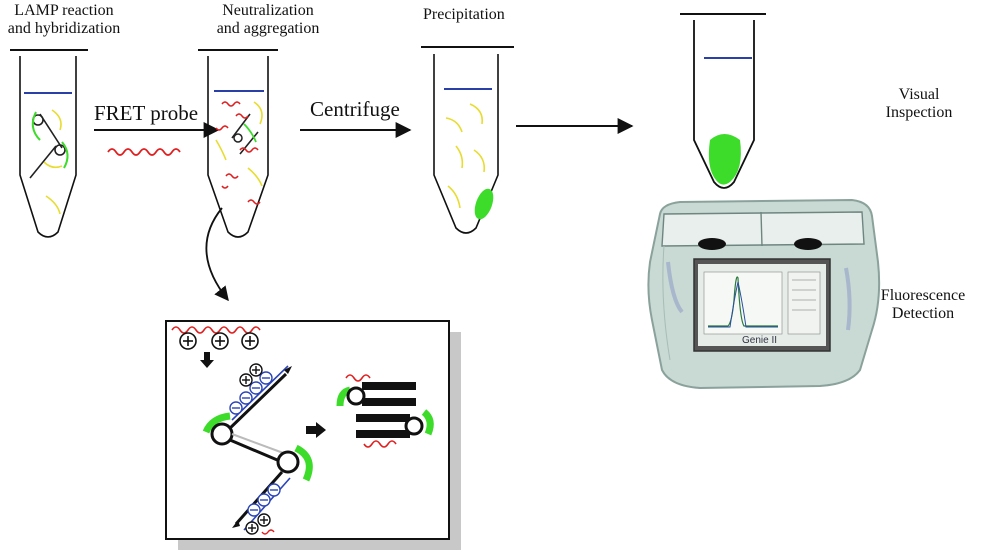 This screenshot has height=554, width=981. I want to click on step-neutral-line1: Neutralization, so click(268, 10).